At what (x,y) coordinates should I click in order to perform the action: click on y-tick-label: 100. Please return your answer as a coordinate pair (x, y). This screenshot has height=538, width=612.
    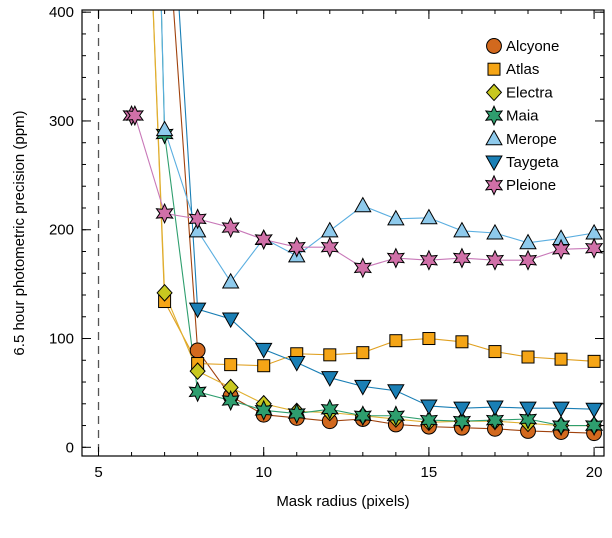
    Looking at the image, I should click on (61, 339).